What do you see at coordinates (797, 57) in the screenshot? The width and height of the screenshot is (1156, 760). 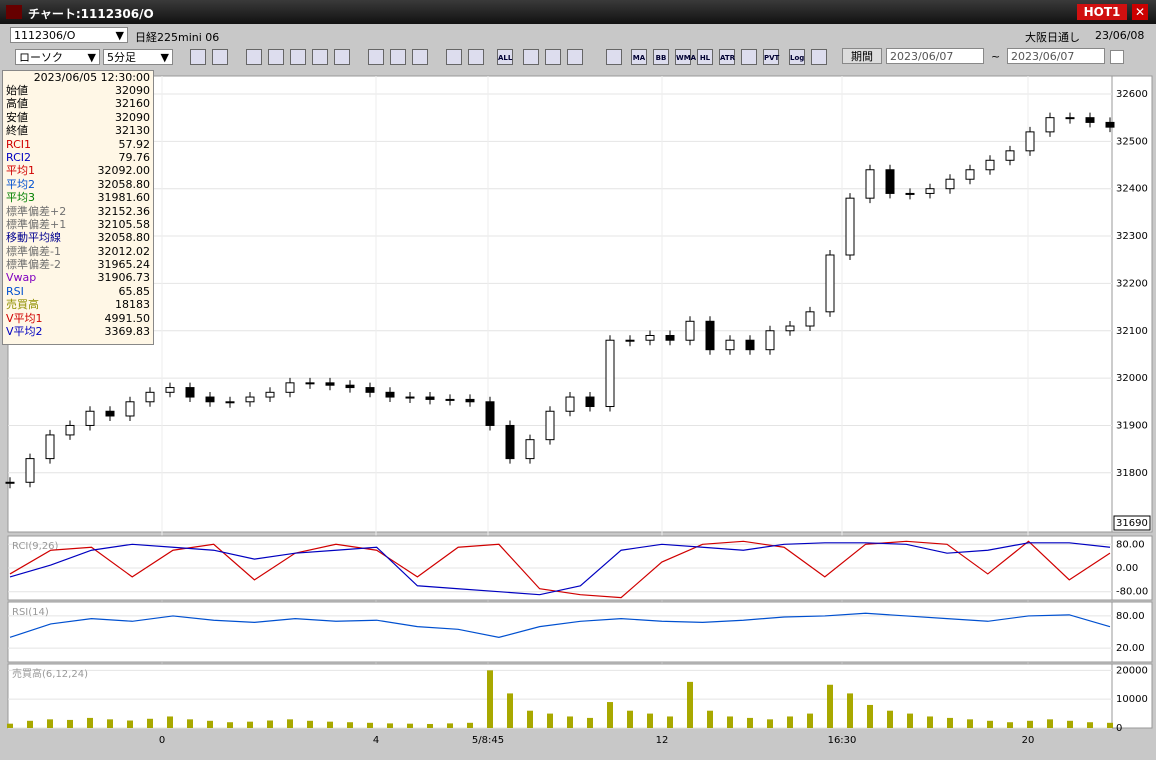 I see `toolbar-icon: Log` at bounding box center [797, 57].